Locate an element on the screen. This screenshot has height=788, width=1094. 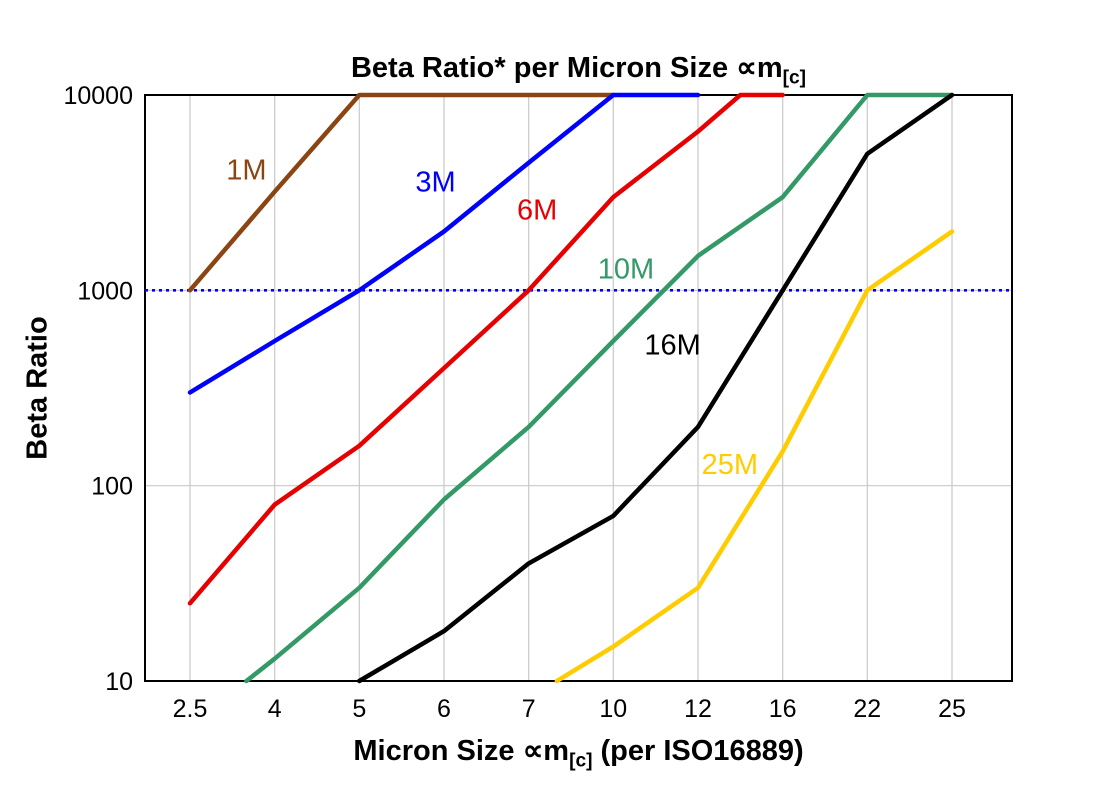
series-label-1M: 1M is located at coordinates (246, 170).